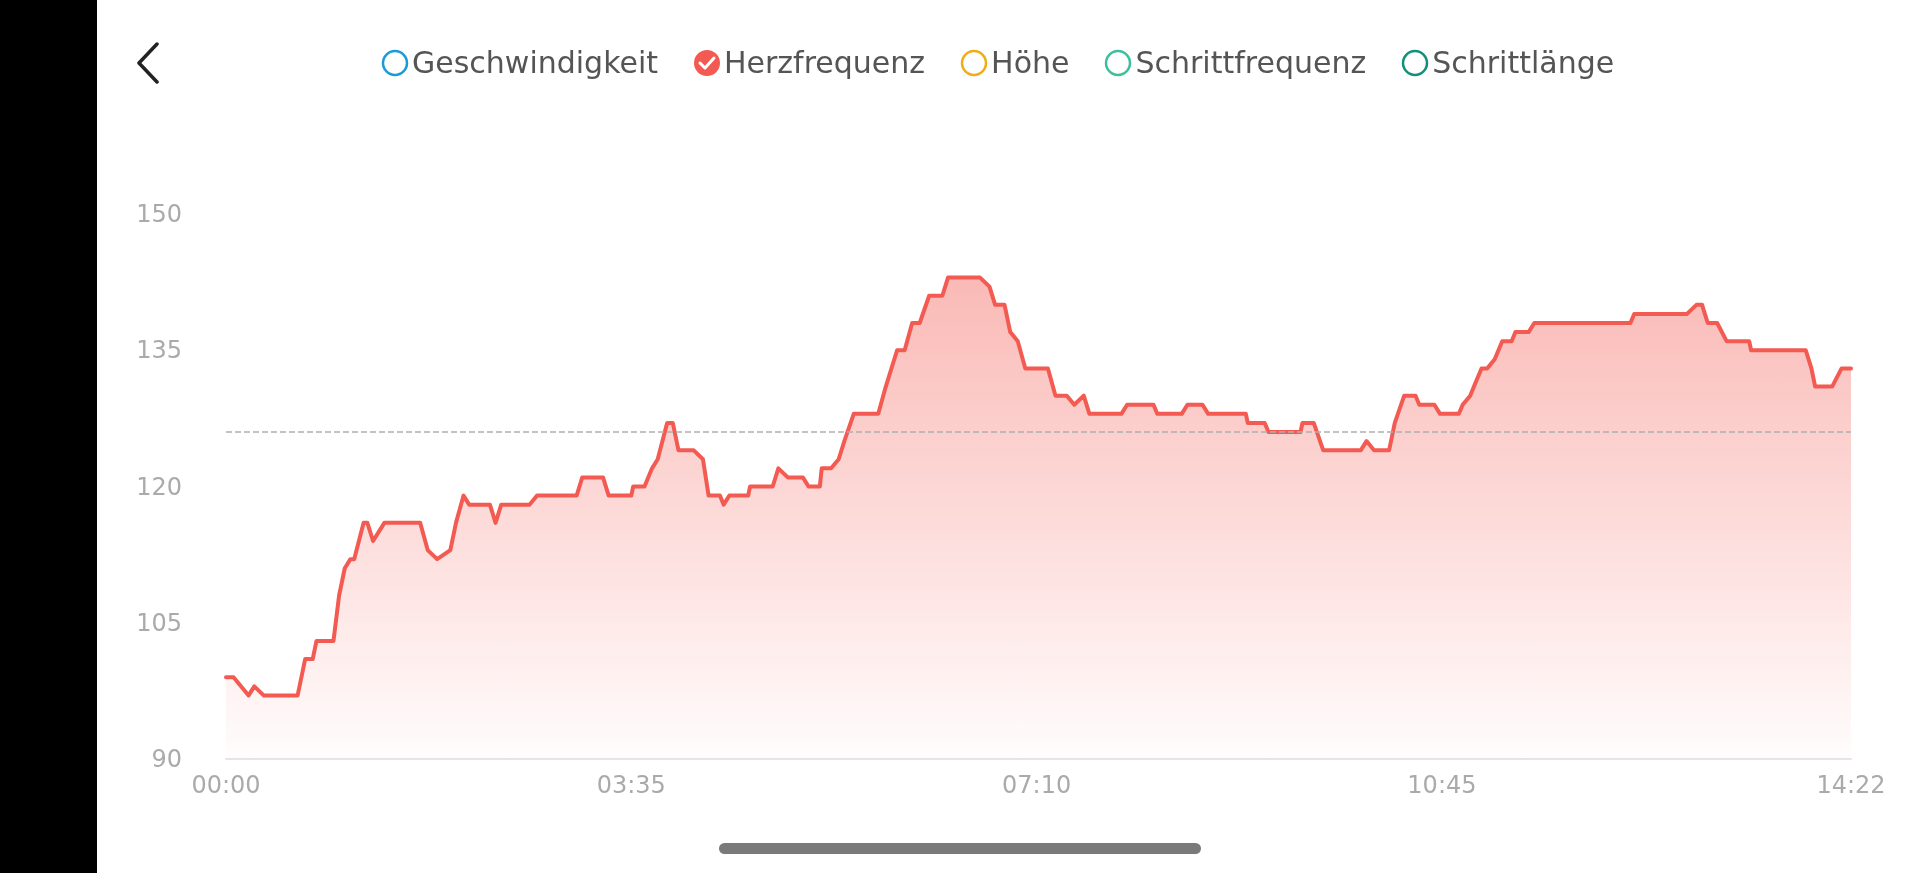 The image size is (1920, 873). Describe the element at coordinates (159, 486) in the screenshot. I see `y-tick-label: 120` at that location.